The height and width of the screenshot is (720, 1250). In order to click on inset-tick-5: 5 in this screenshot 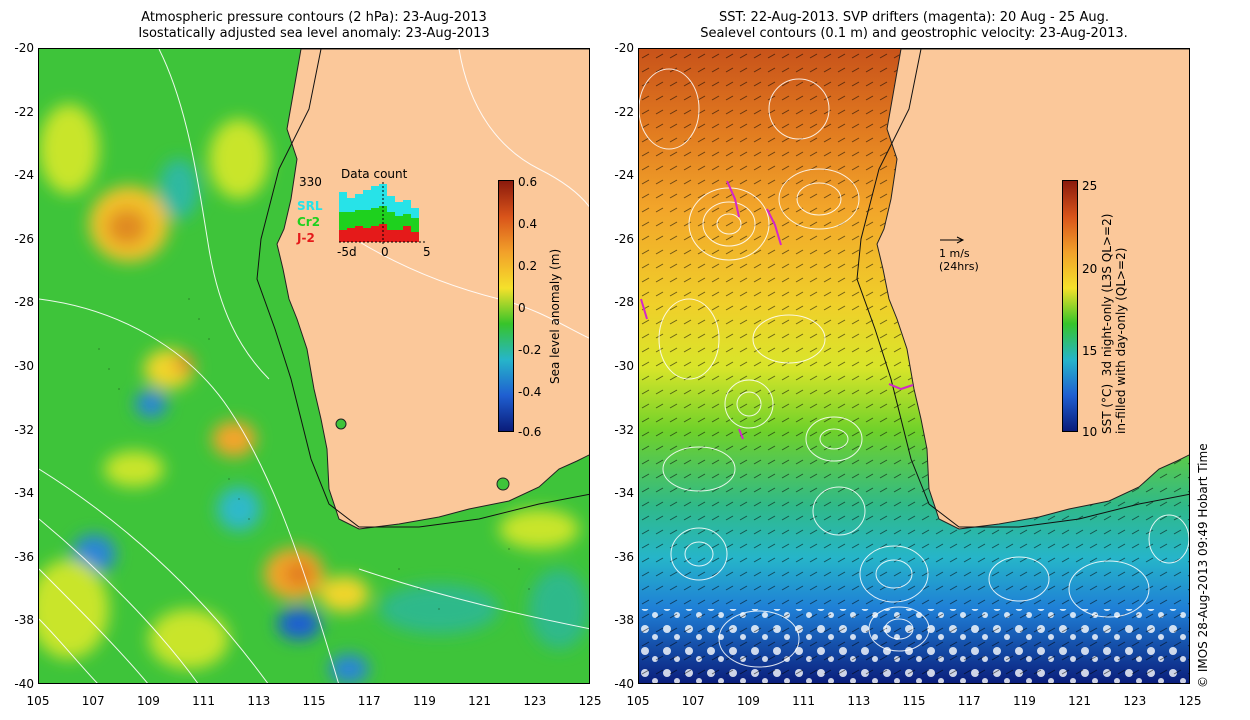, I will do `click(427, 252)`.